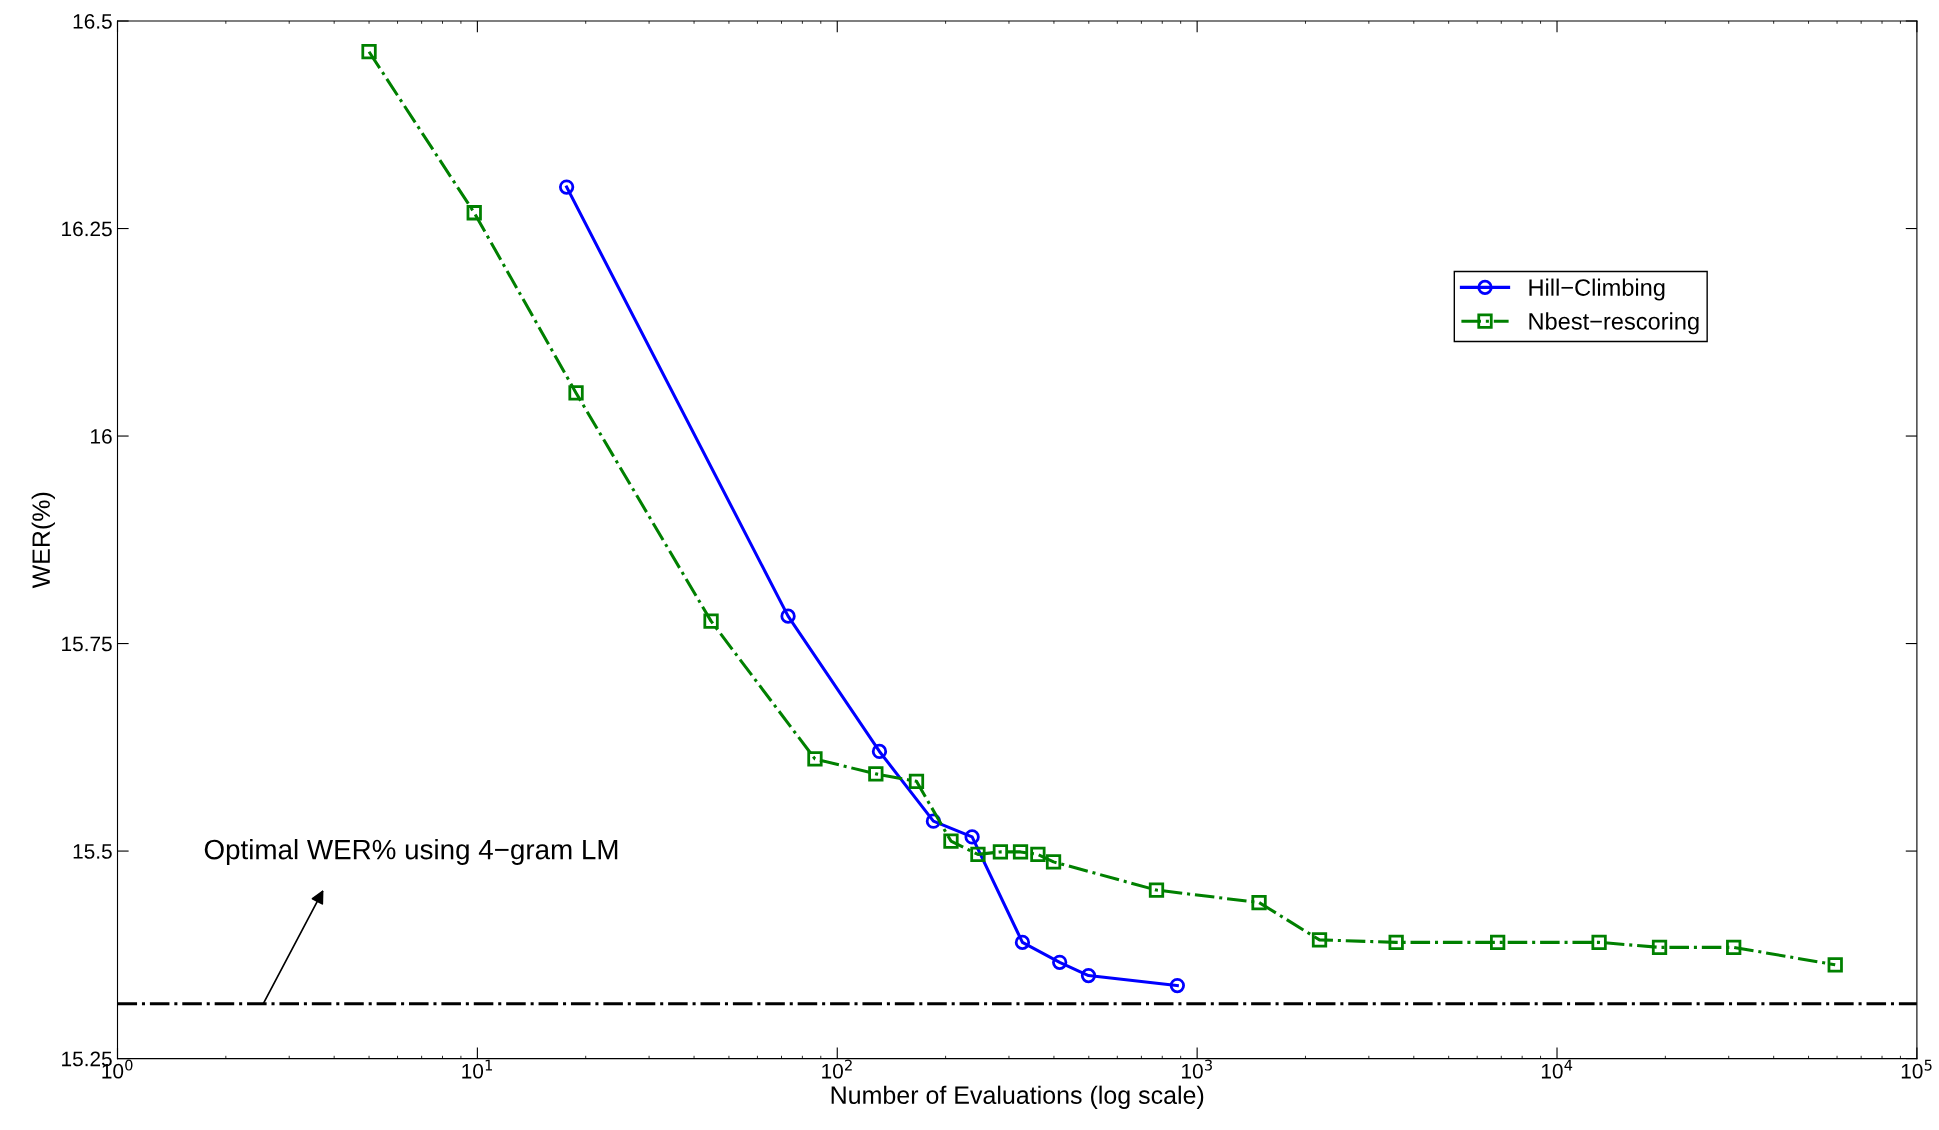 The height and width of the screenshot is (1130, 1939). Describe the element at coordinates (101, 436) in the screenshot. I see `y-tick-label: 16` at that location.